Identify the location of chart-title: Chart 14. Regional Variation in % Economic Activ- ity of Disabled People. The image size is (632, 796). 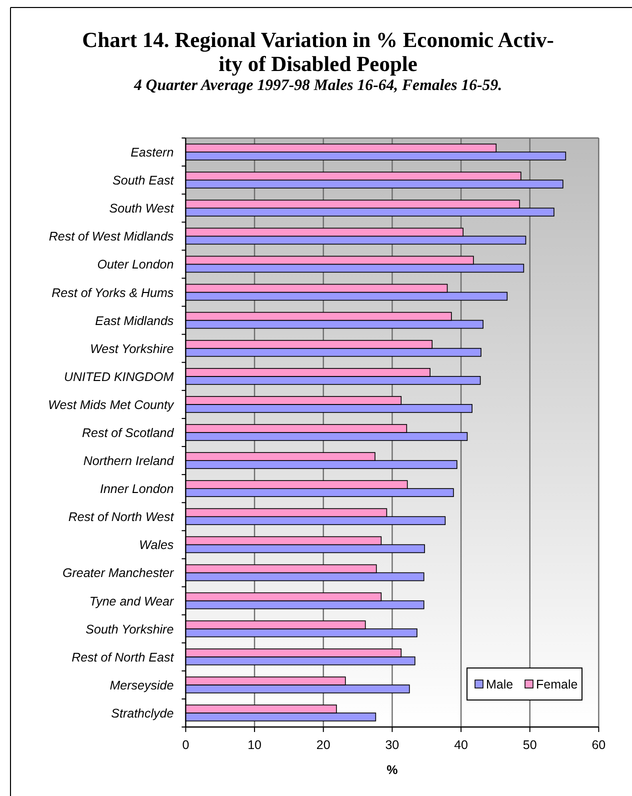
(318, 52).